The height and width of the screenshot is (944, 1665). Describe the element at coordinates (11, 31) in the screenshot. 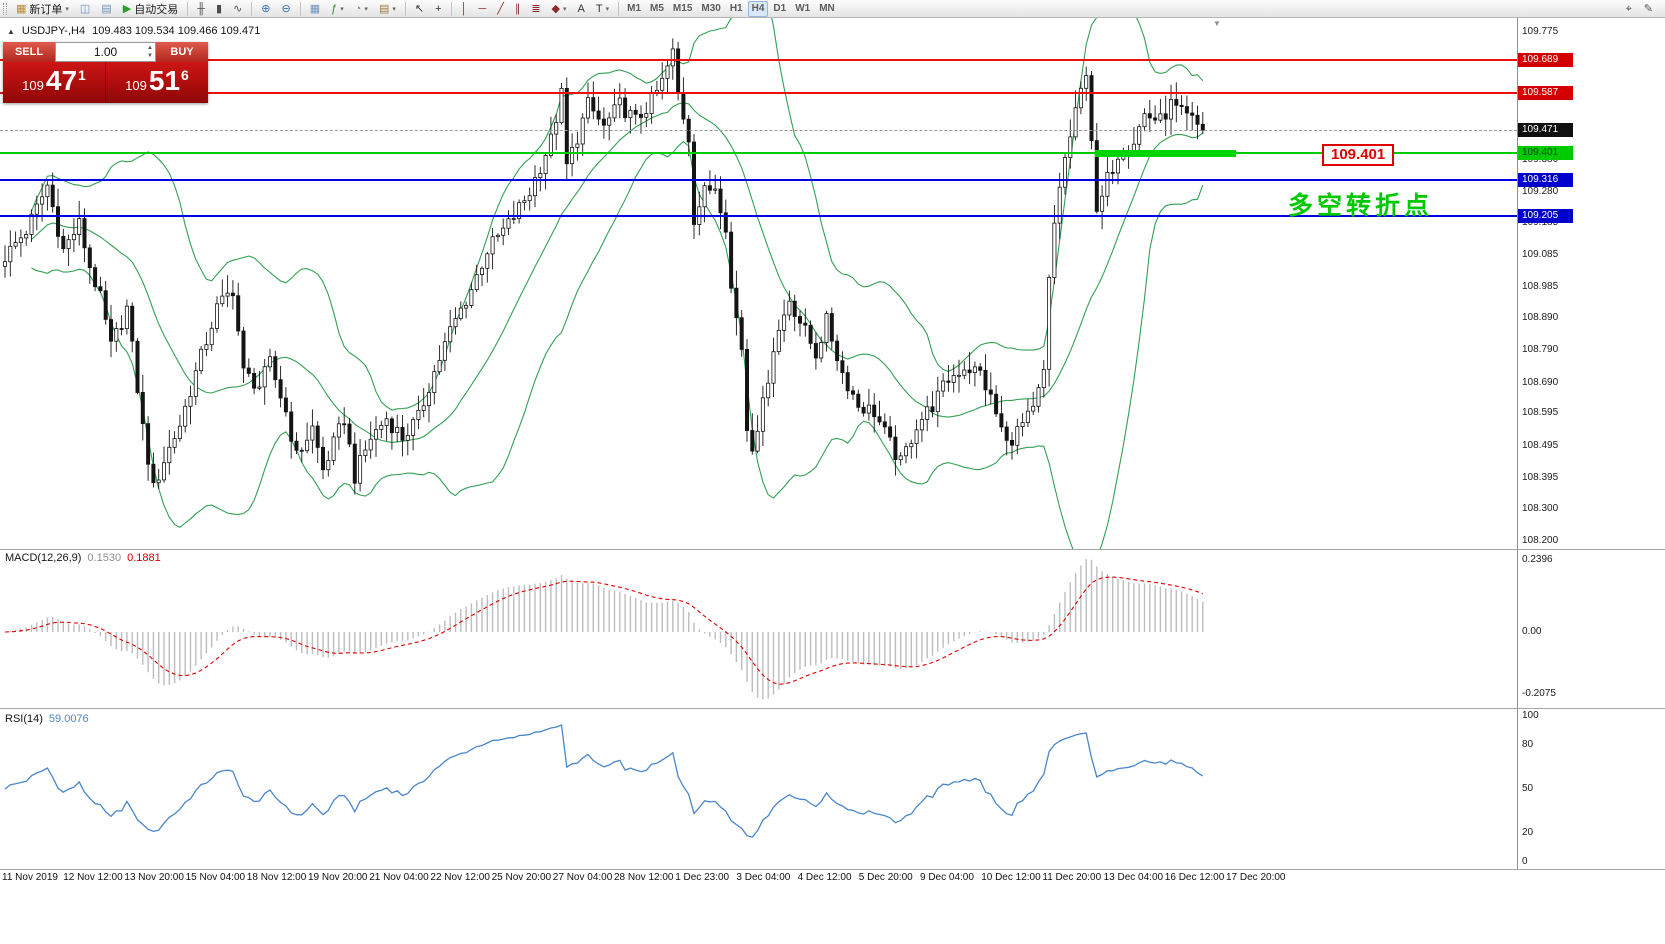

I see `one-click-collapse-arrow: ▲` at that location.